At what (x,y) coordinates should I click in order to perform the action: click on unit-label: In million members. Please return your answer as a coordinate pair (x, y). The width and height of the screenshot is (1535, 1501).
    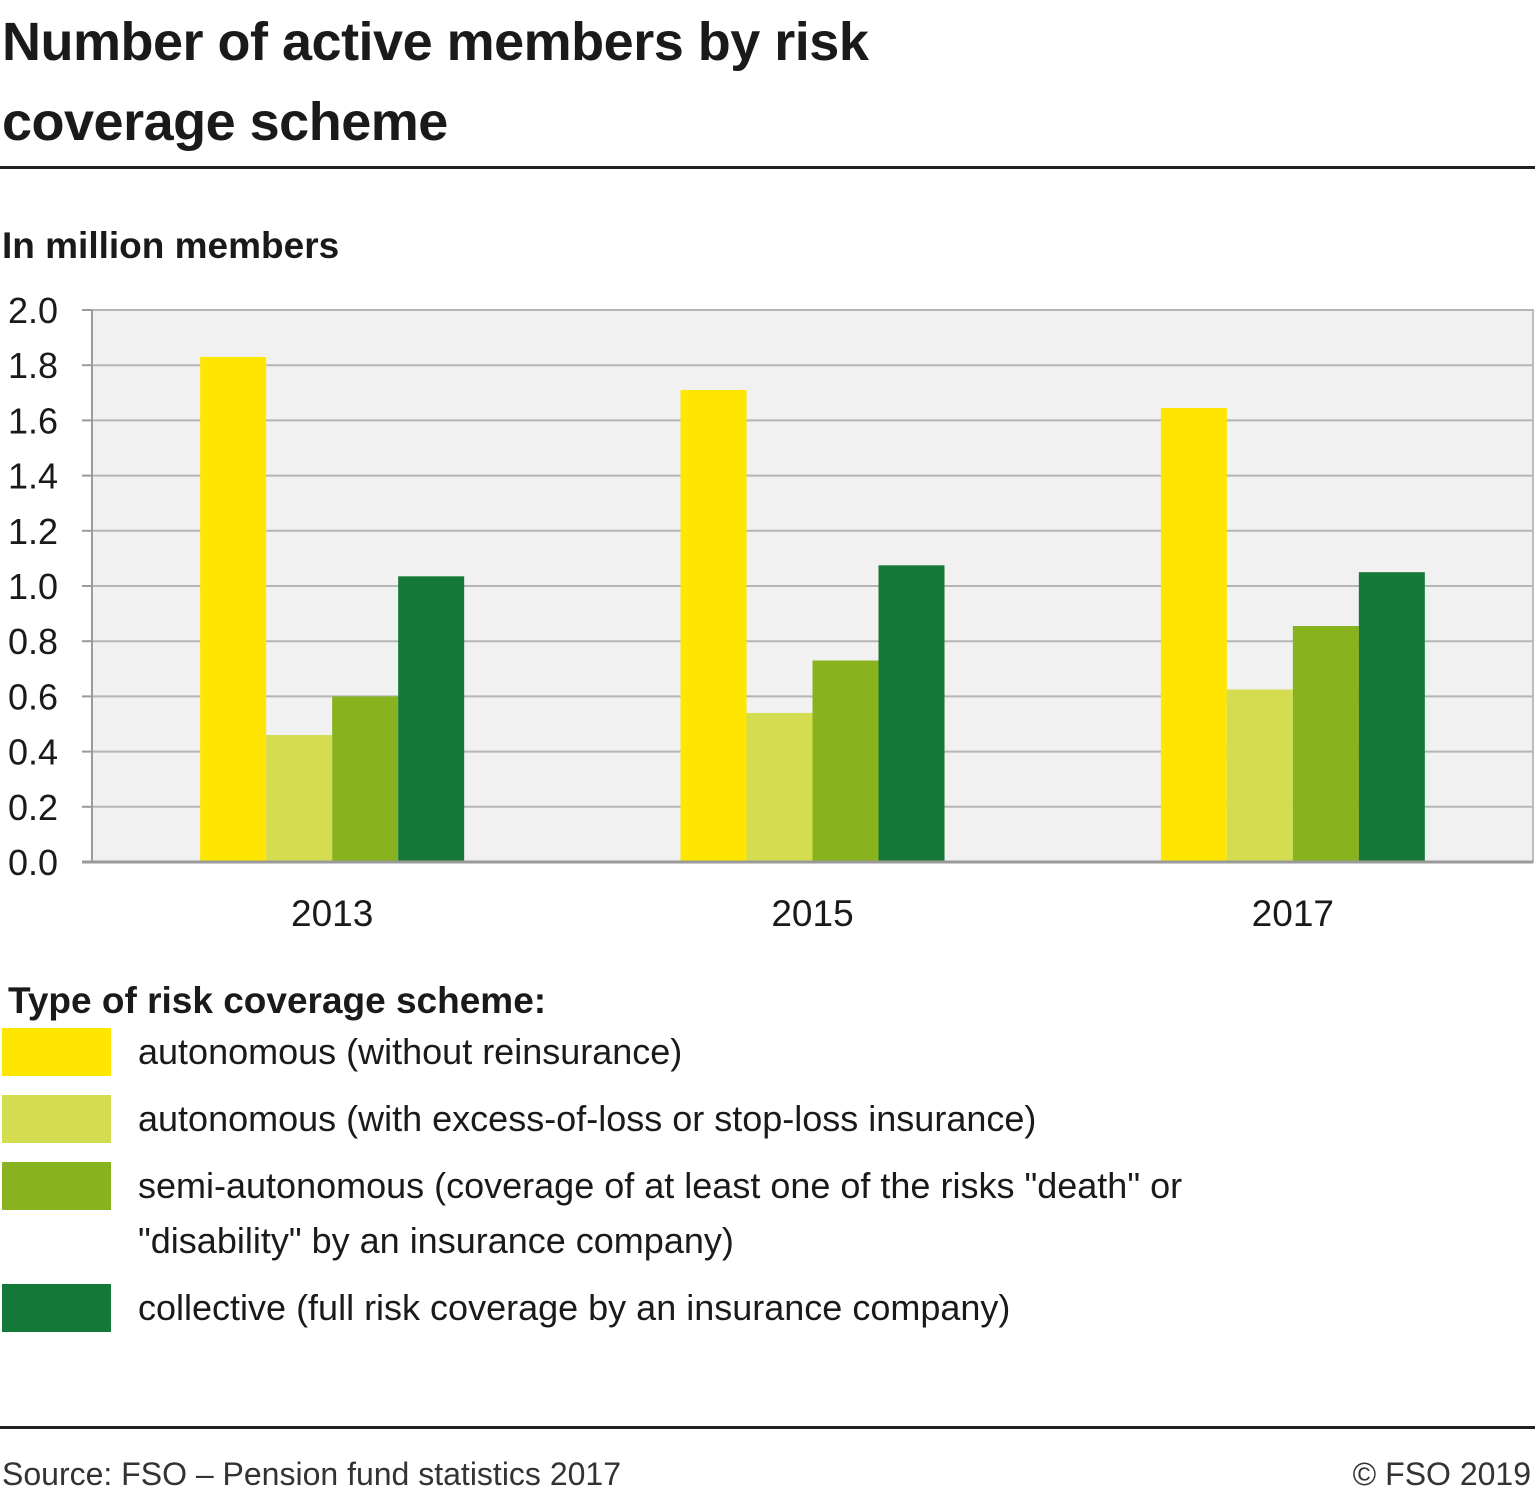
    Looking at the image, I should click on (171, 245).